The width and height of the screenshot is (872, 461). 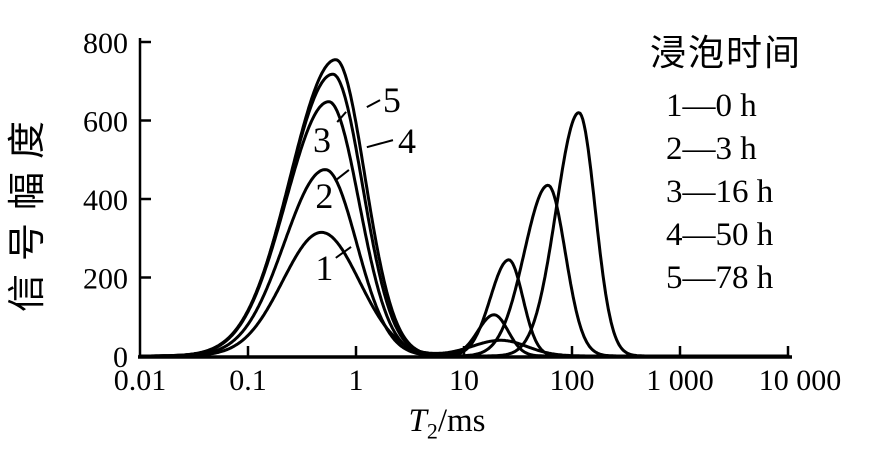 I want to click on curve-label-3: 3, so click(x=322, y=140).